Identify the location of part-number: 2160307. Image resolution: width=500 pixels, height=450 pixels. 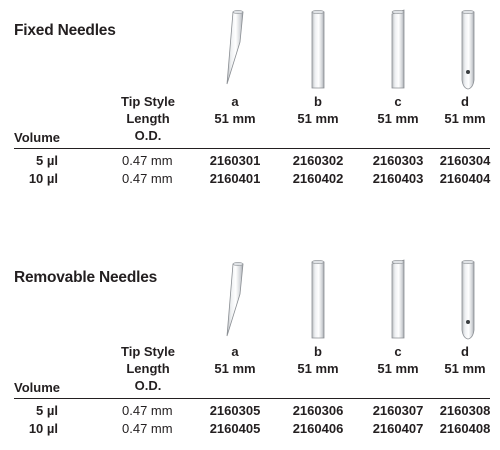
(398, 410).